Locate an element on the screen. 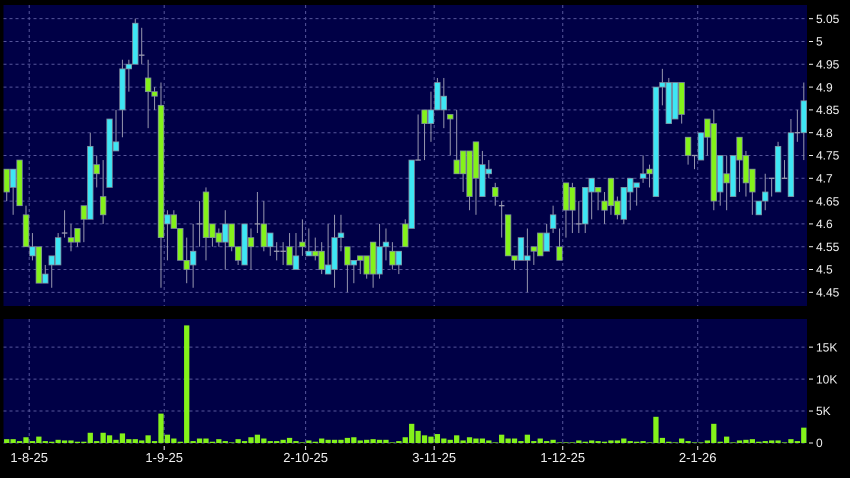  y-tick-label: 5 is located at coordinates (819, 41).